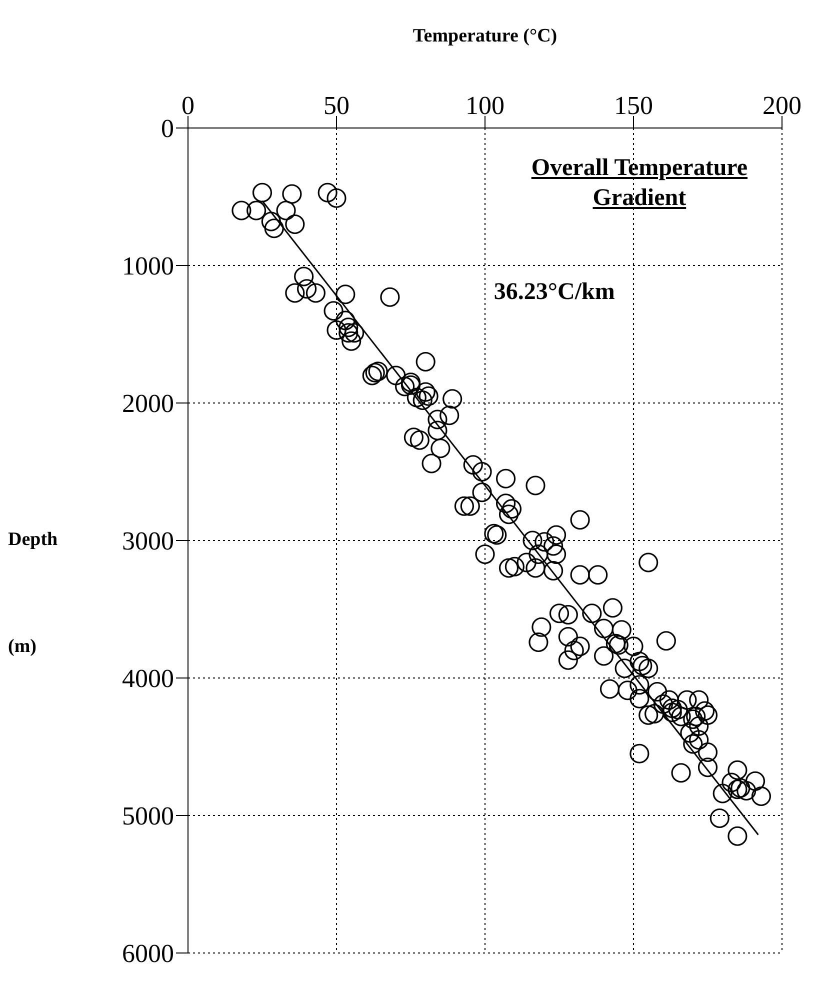 This screenshot has height=981, width=820. Describe the element at coordinates (485, 105) in the screenshot. I see `x-tick-label: 100` at that location.